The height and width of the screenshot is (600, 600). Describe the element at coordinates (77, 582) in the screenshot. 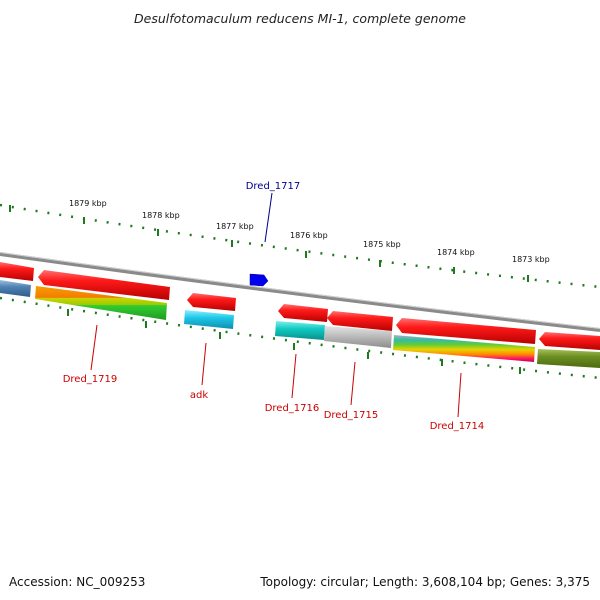

I see `accession-text: Accession: NC_009253` at that location.